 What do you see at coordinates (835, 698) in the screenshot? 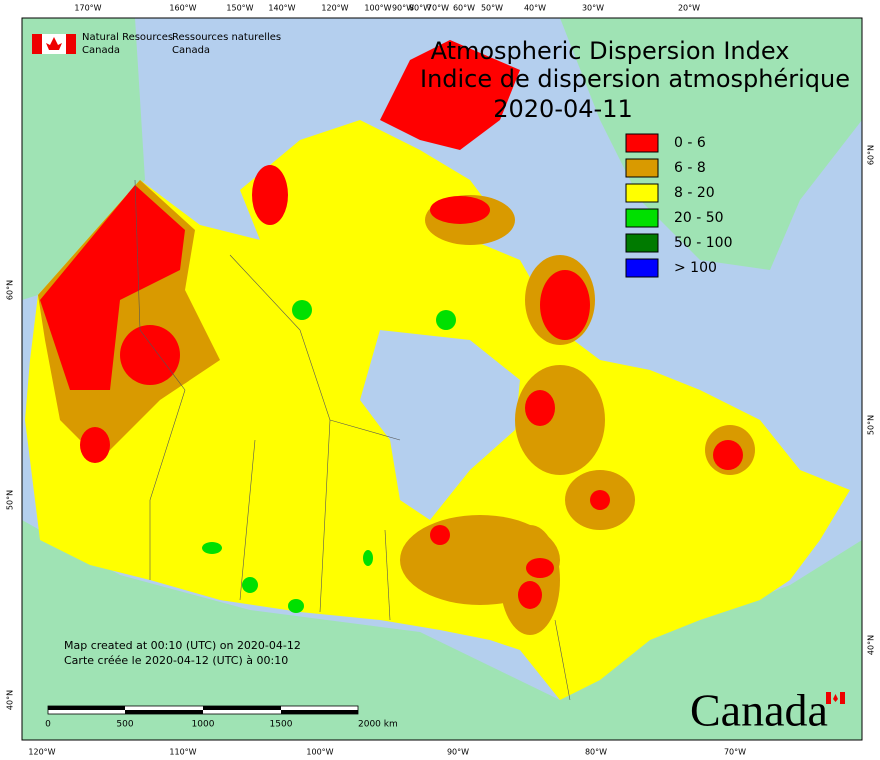
I see `wordmark-flag` at bounding box center [835, 698].